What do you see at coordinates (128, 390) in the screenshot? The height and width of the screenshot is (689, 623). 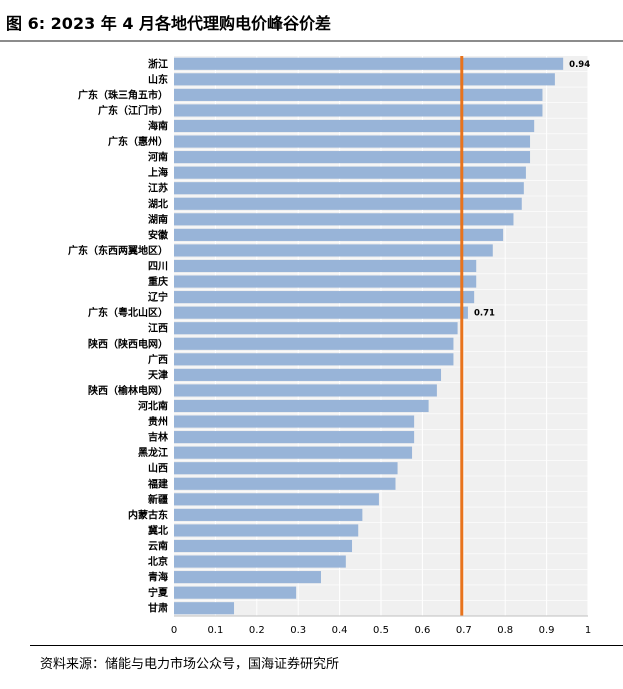 I see `category-label: 陕西（榆林电网）` at bounding box center [128, 390].